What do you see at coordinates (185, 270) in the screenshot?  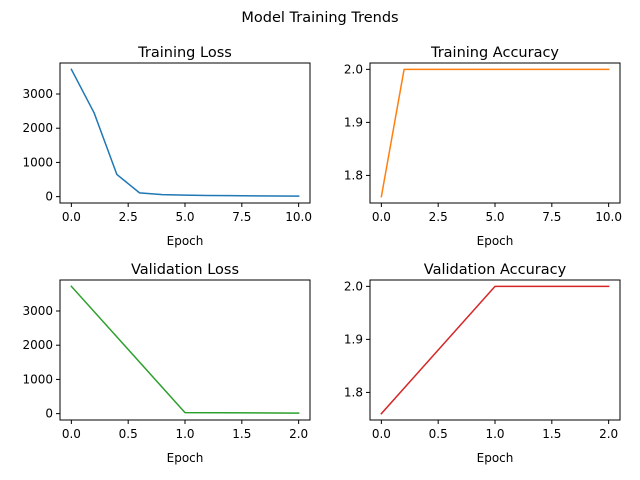 I see `panel-title: Validation Loss` at bounding box center [185, 270].